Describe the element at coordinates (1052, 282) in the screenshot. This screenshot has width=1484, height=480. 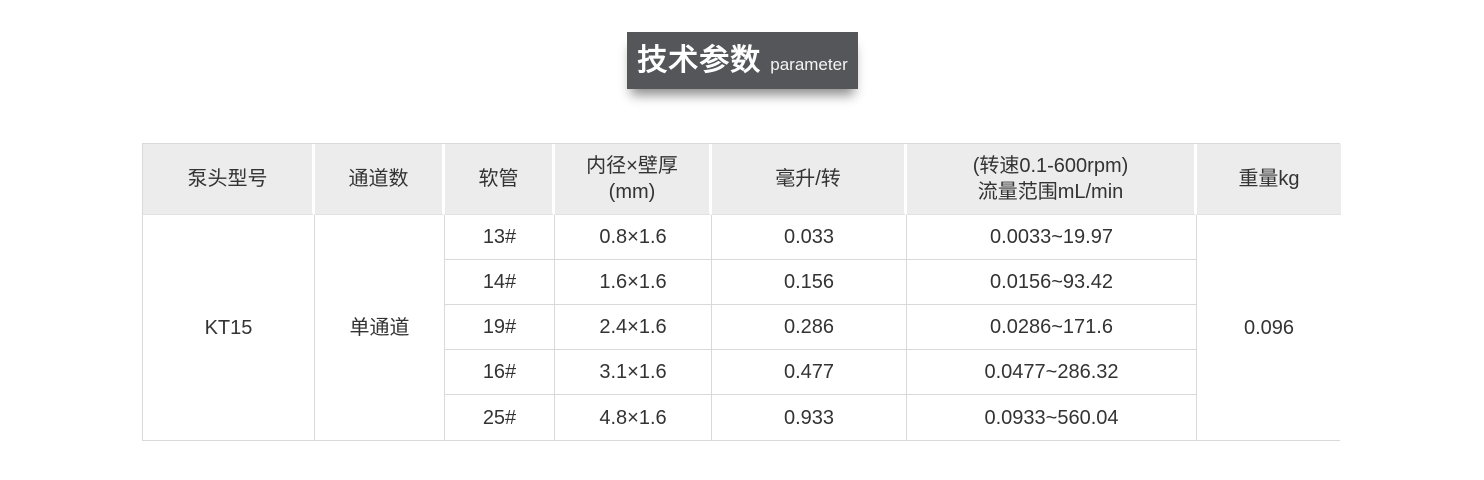
I see `cell-flow-range: 0.0156~93.42` at that location.